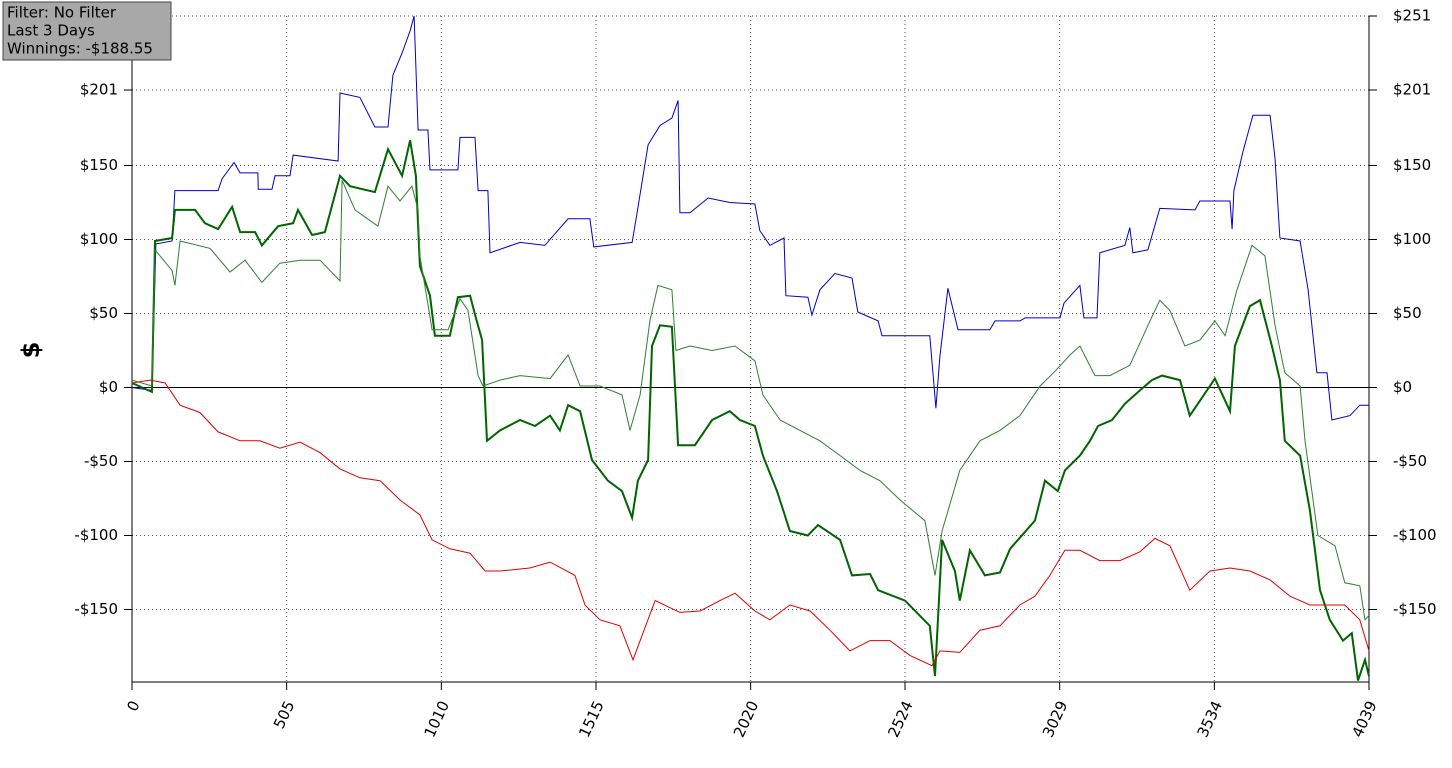  What do you see at coordinates (1364, 719) in the screenshot?
I see `x-tick-label: 4039` at bounding box center [1364, 719].